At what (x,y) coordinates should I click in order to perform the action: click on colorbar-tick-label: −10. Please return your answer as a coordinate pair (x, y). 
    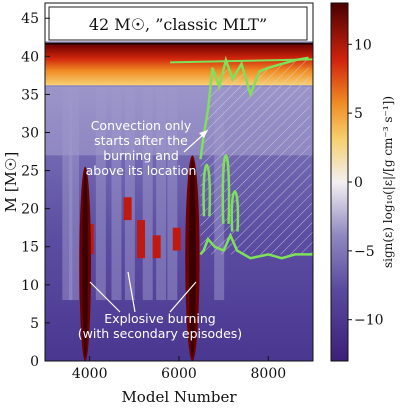
    Looking at the image, I should click on (369, 321).